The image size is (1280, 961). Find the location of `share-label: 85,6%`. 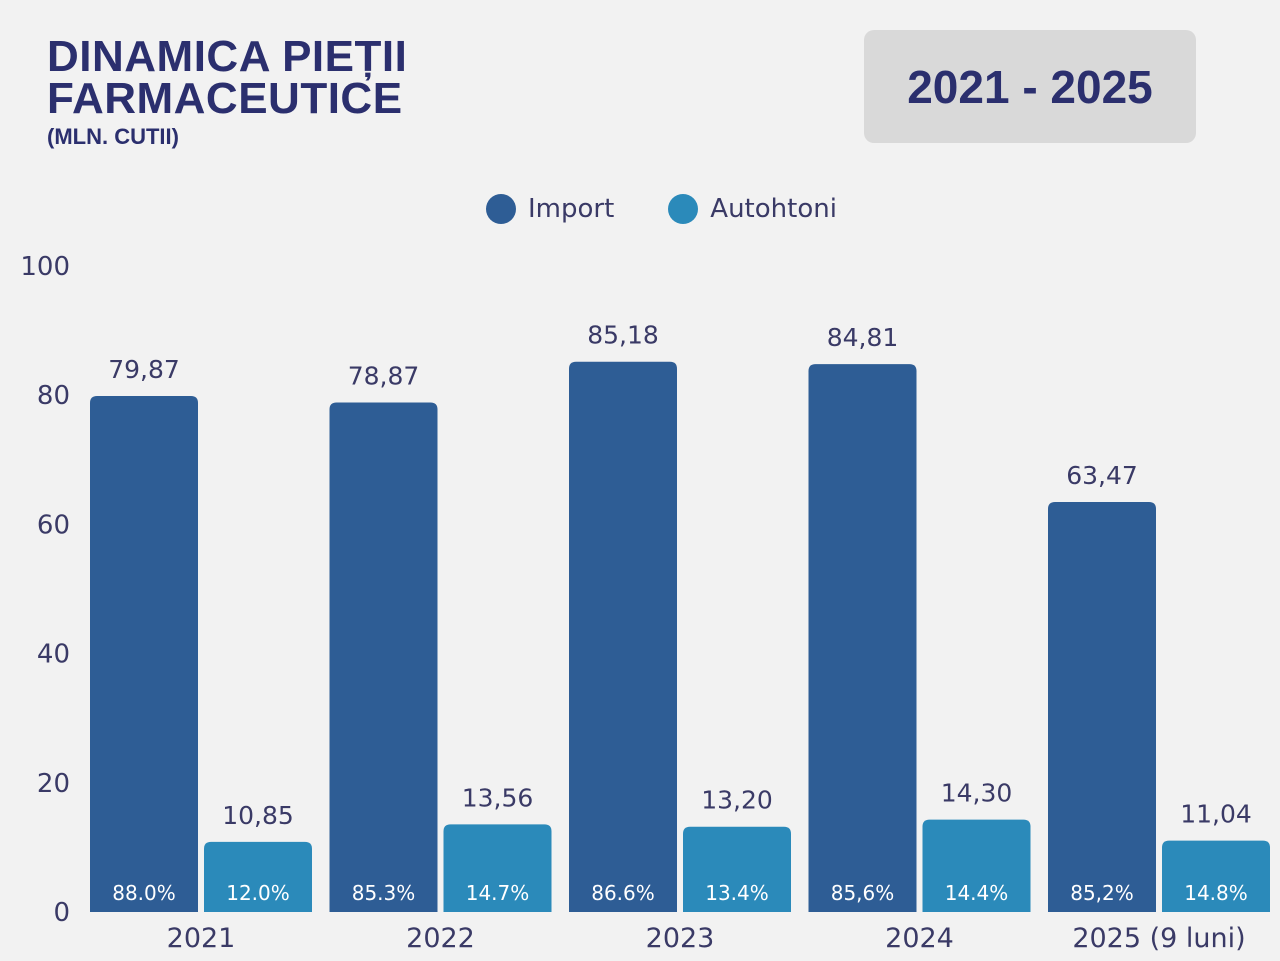

share-label: 85,6% is located at coordinates (863, 893).